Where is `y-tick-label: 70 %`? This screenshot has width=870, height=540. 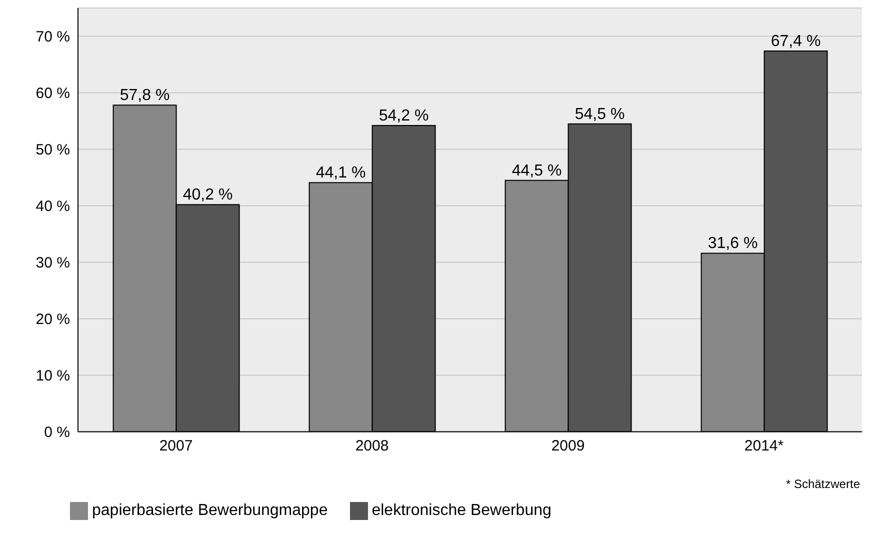 y-tick-label: 70 % is located at coordinates (53, 37).